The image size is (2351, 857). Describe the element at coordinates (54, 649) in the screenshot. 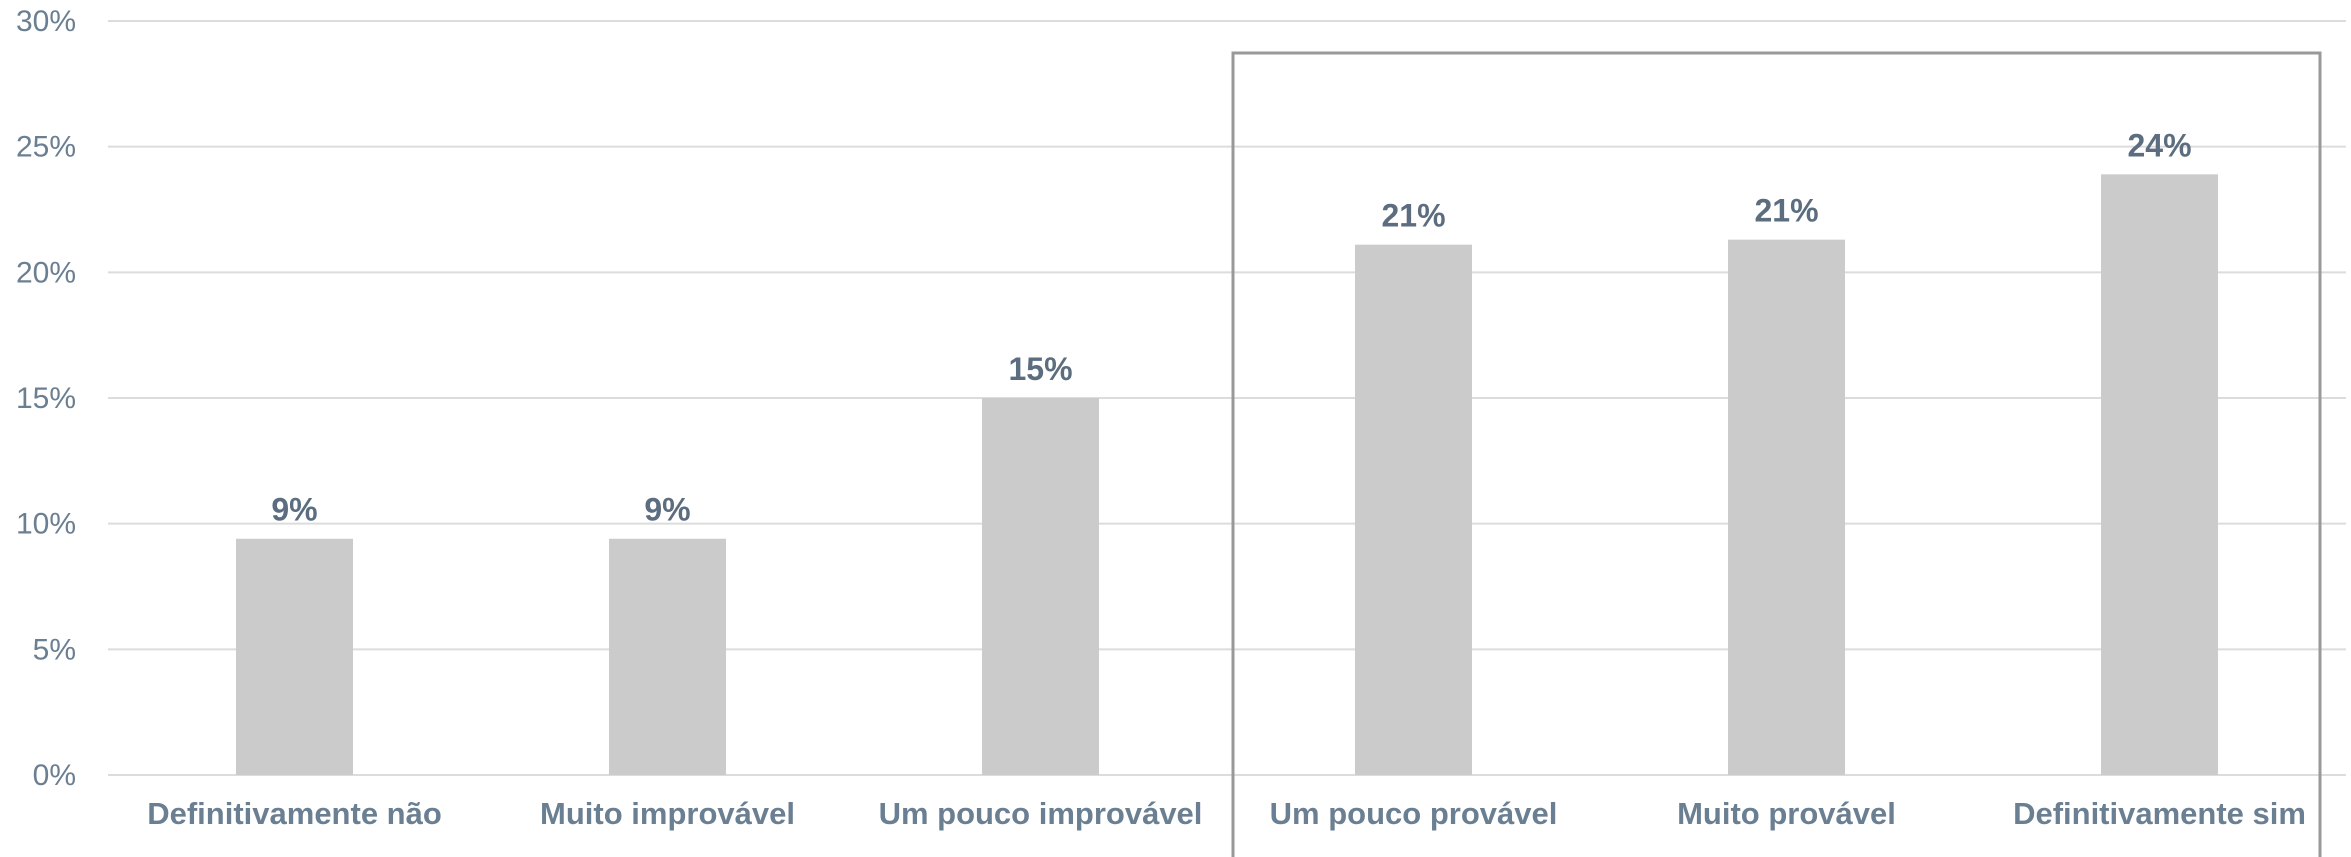

I see `y-tick-label: 5%` at that location.